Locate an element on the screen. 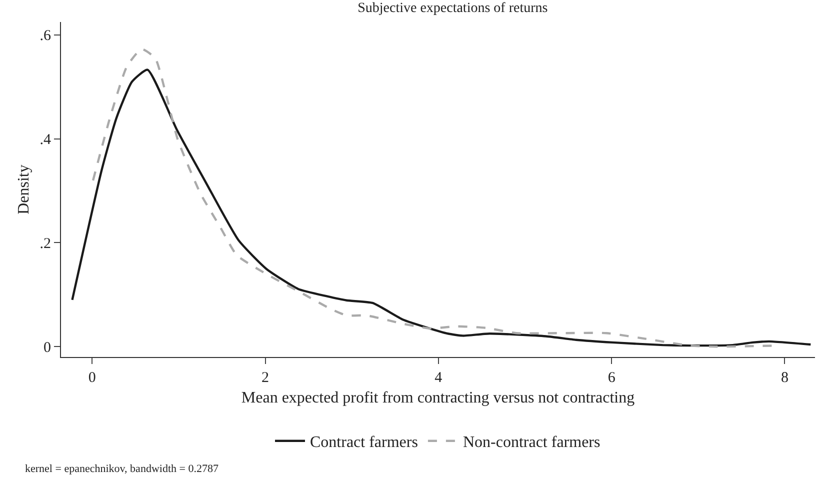 This screenshot has height=481, width=823. x-tick-label: 4 is located at coordinates (438, 378).